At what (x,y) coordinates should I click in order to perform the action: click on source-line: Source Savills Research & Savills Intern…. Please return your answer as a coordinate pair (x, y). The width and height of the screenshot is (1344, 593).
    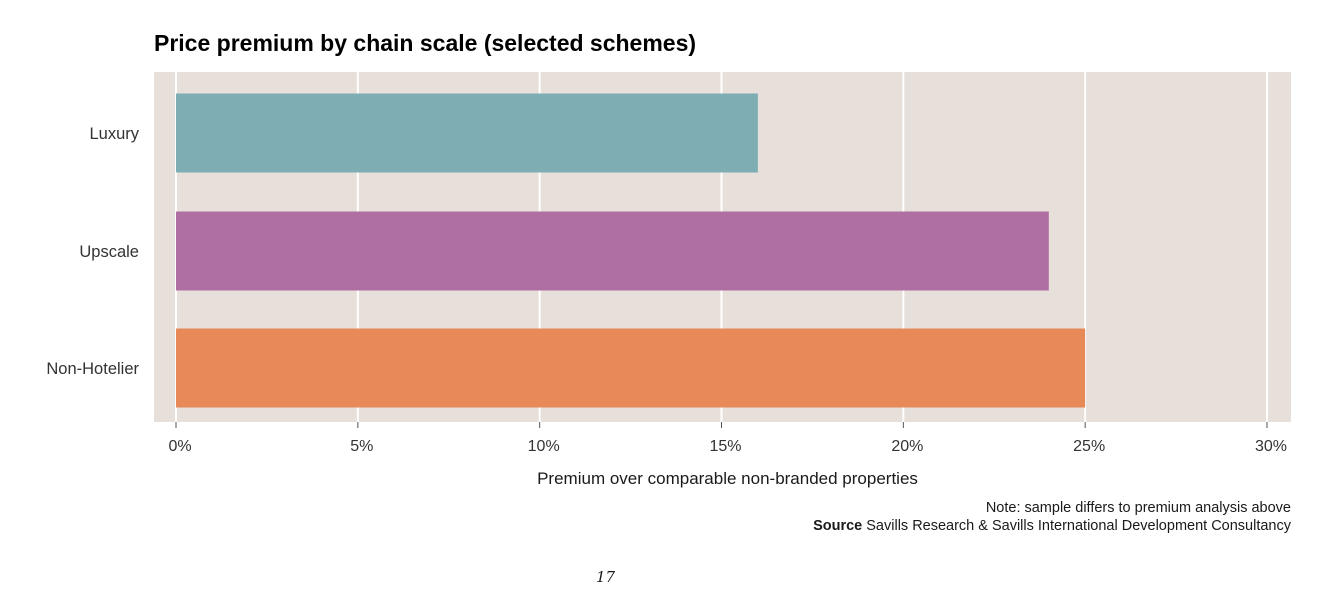
    Looking at the image, I should click on (1052, 526).